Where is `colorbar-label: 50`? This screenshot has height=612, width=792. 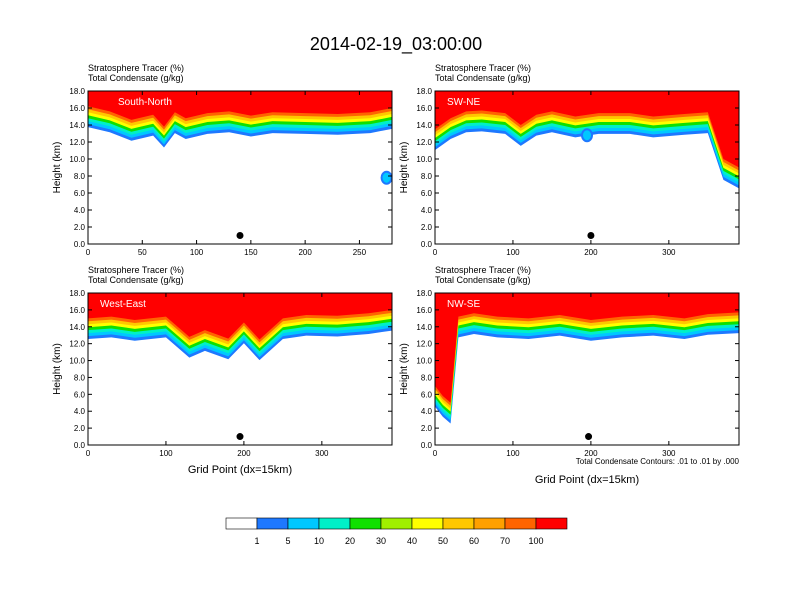
colorbar-label: 50 is located at coordinates (443, 541).